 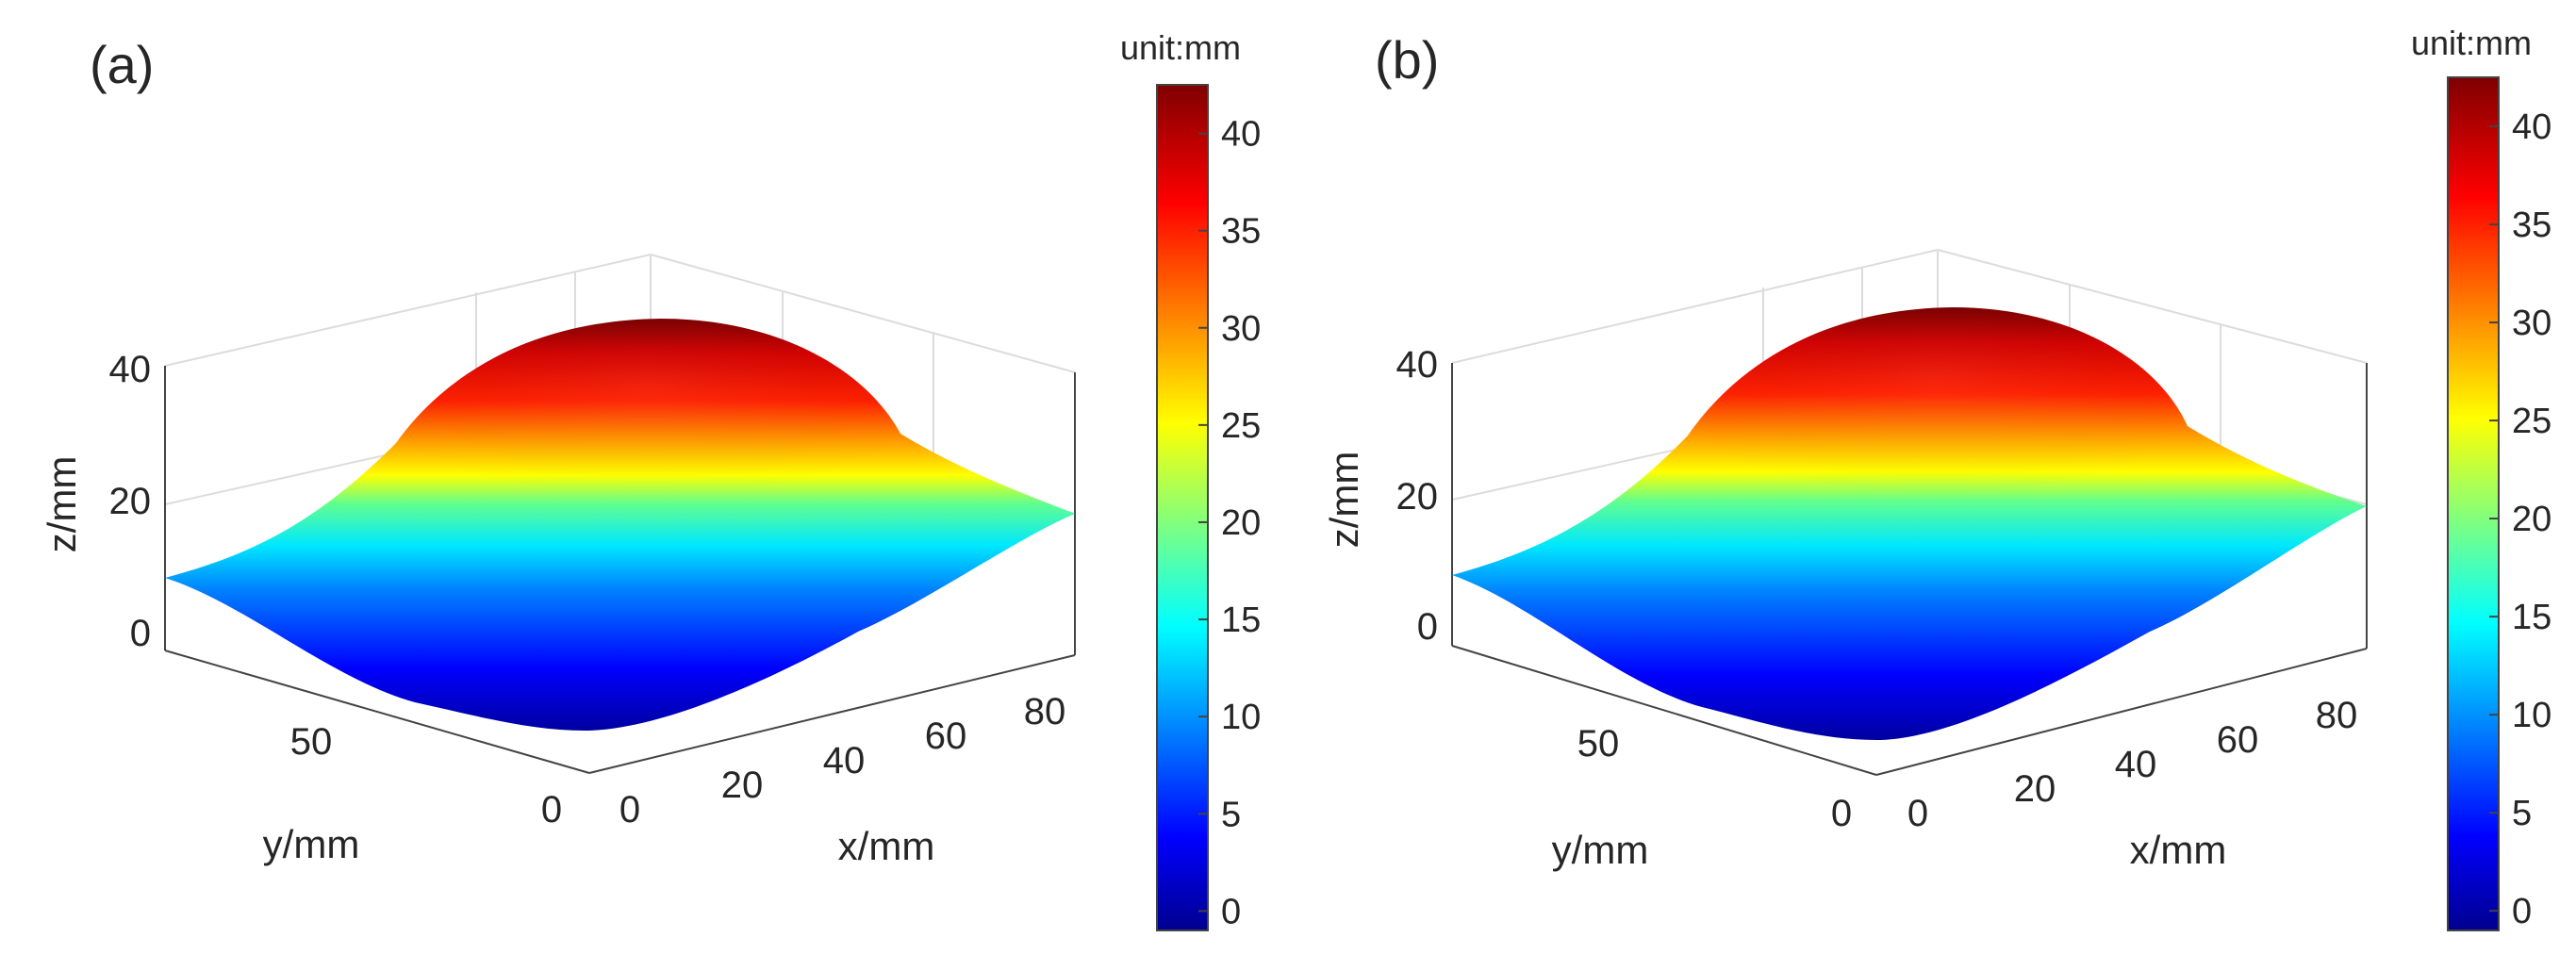 What do you see at coordinates (2178, 850) in the screenshot?
I see `x-axis-label-b: x/mm` at bounding box center [2178, 850].